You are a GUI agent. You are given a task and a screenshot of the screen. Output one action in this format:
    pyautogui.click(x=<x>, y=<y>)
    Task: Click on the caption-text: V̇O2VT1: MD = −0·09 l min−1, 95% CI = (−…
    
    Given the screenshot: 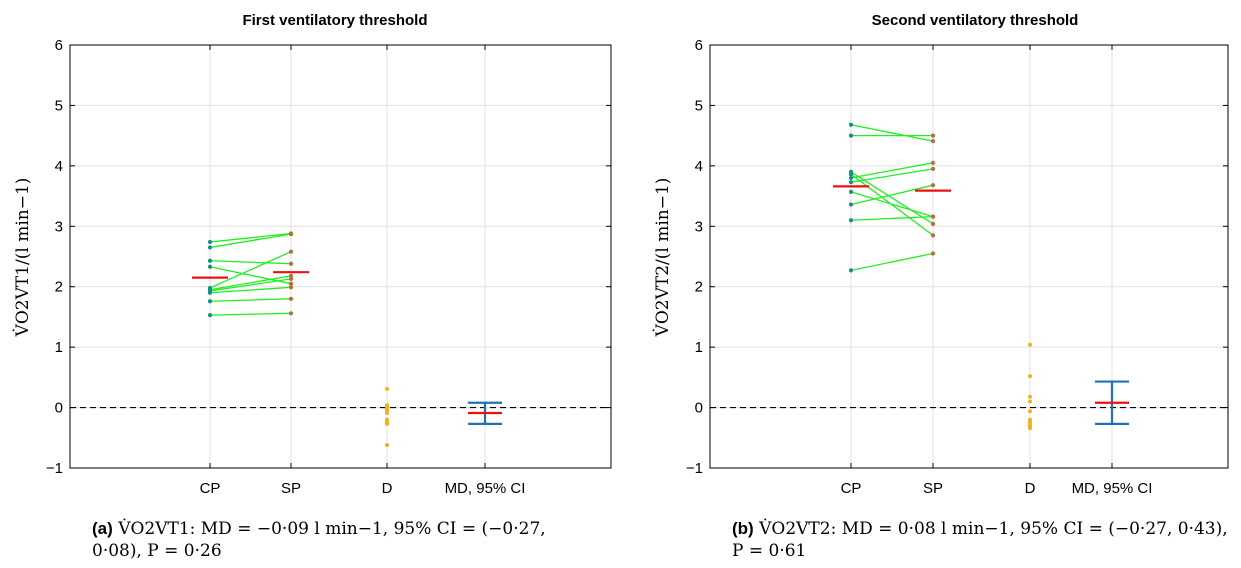 What is the action you would take?
    pyautogui.click(x=319, y=540)
    